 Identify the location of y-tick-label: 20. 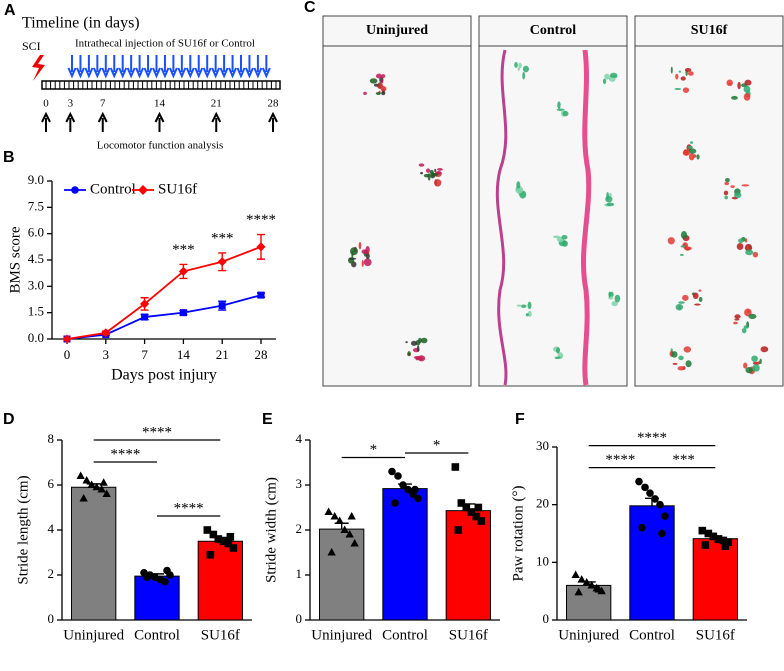
(542, 503).